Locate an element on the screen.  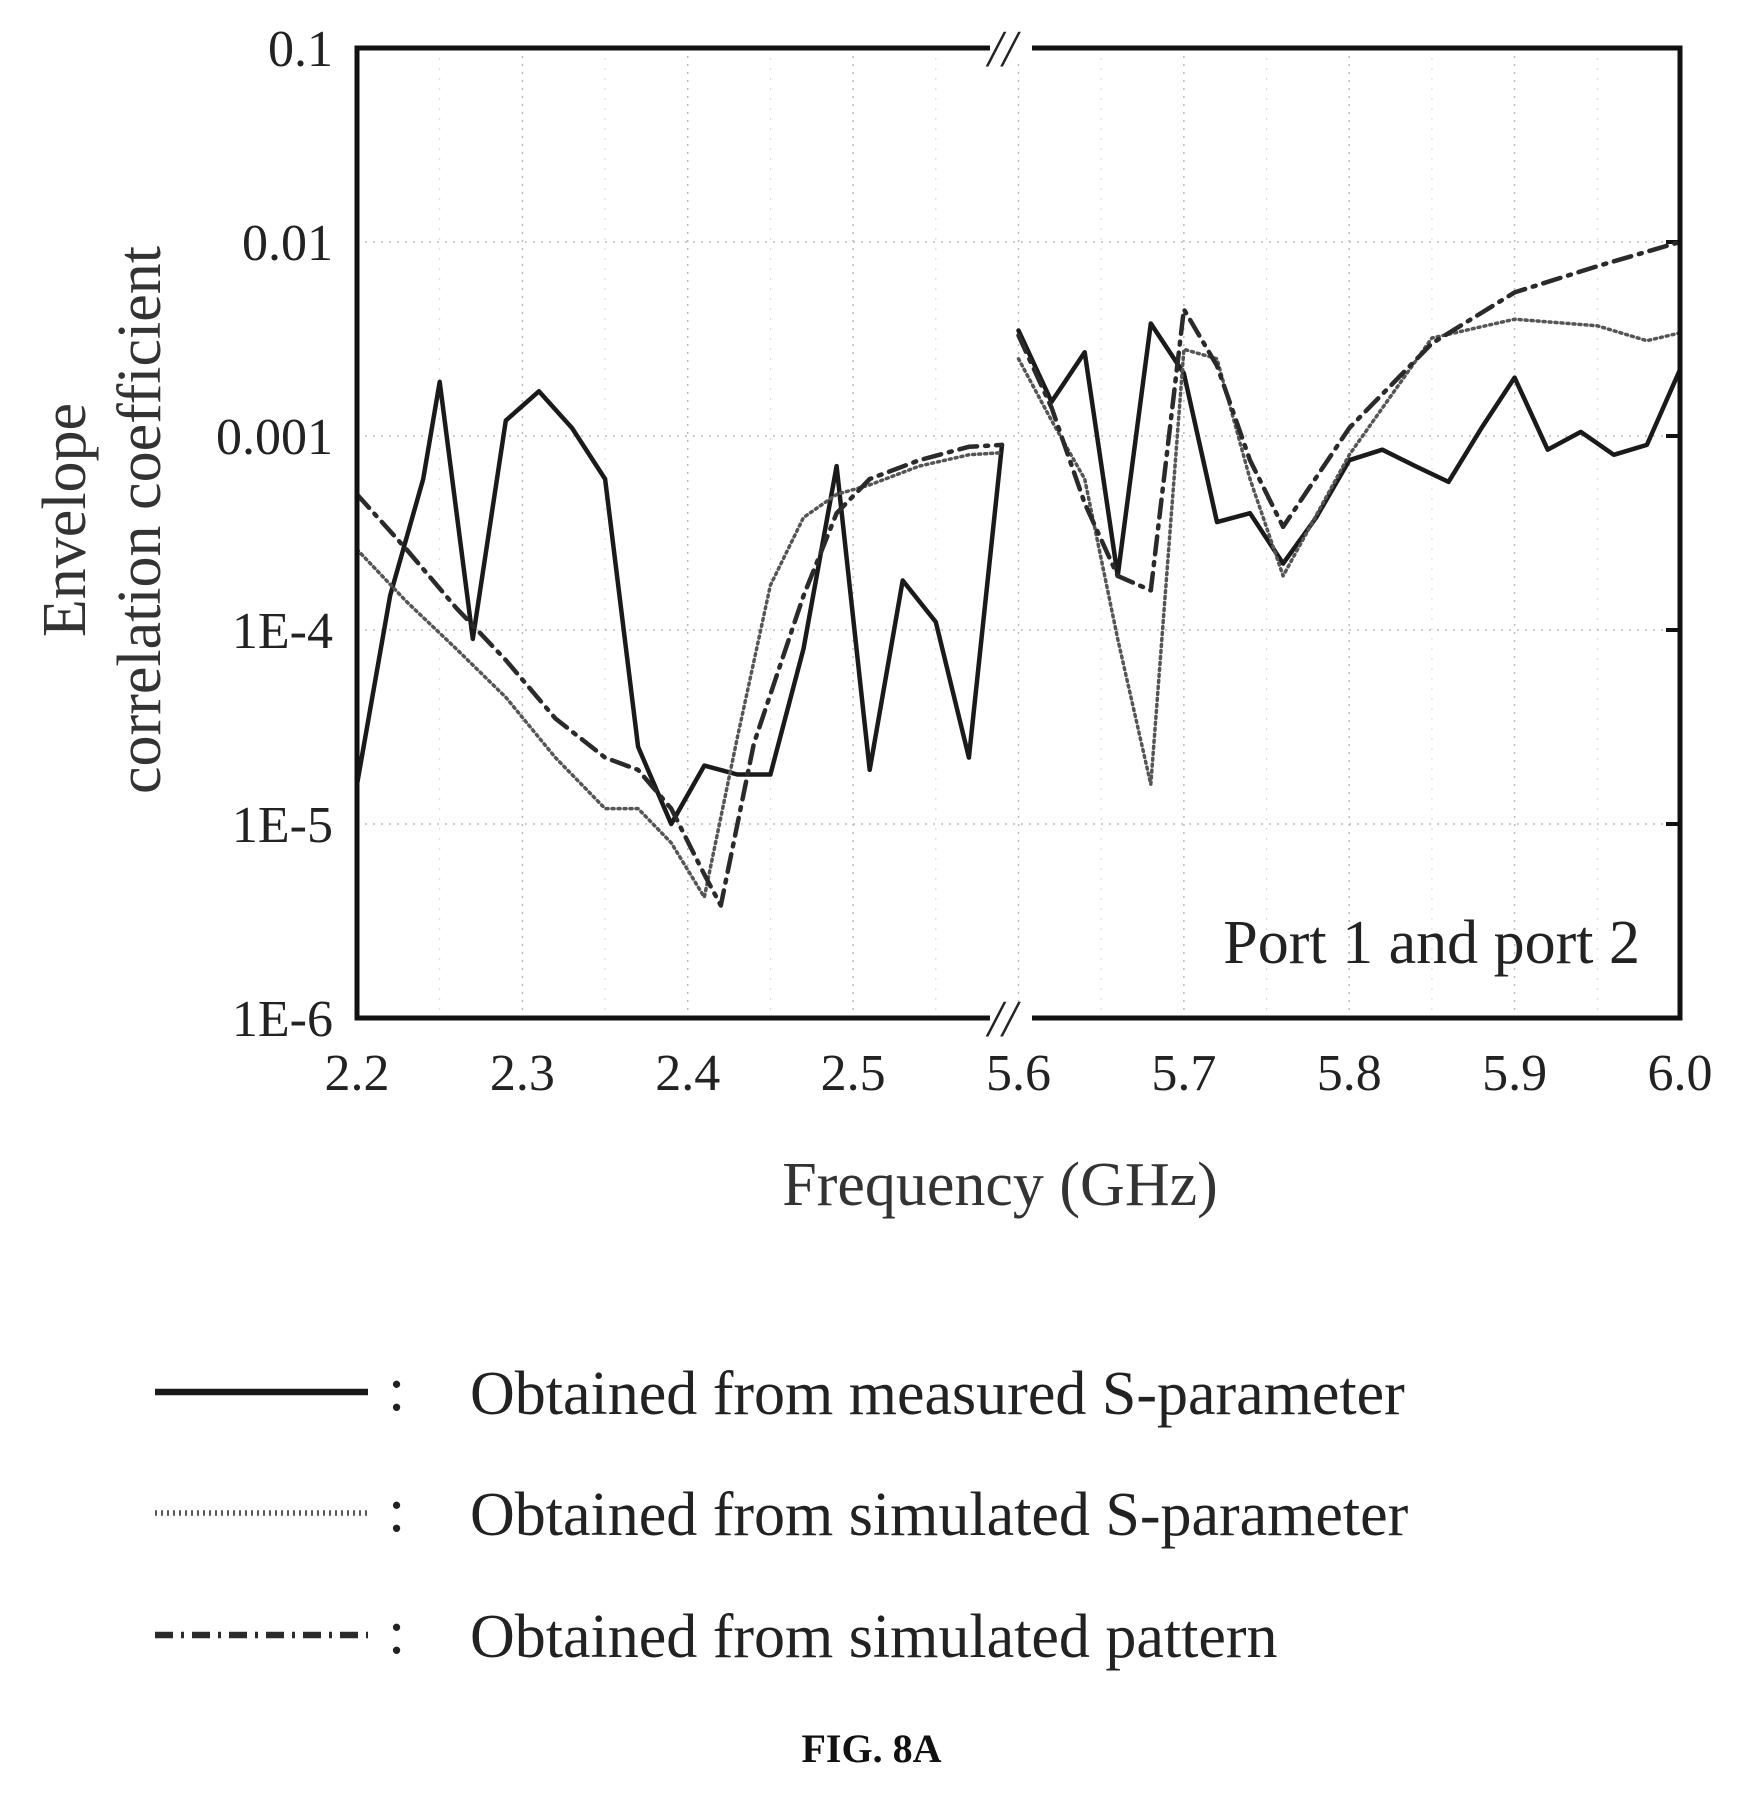
x-tick-label: 2.2 is located at coordinates (357, 1073).